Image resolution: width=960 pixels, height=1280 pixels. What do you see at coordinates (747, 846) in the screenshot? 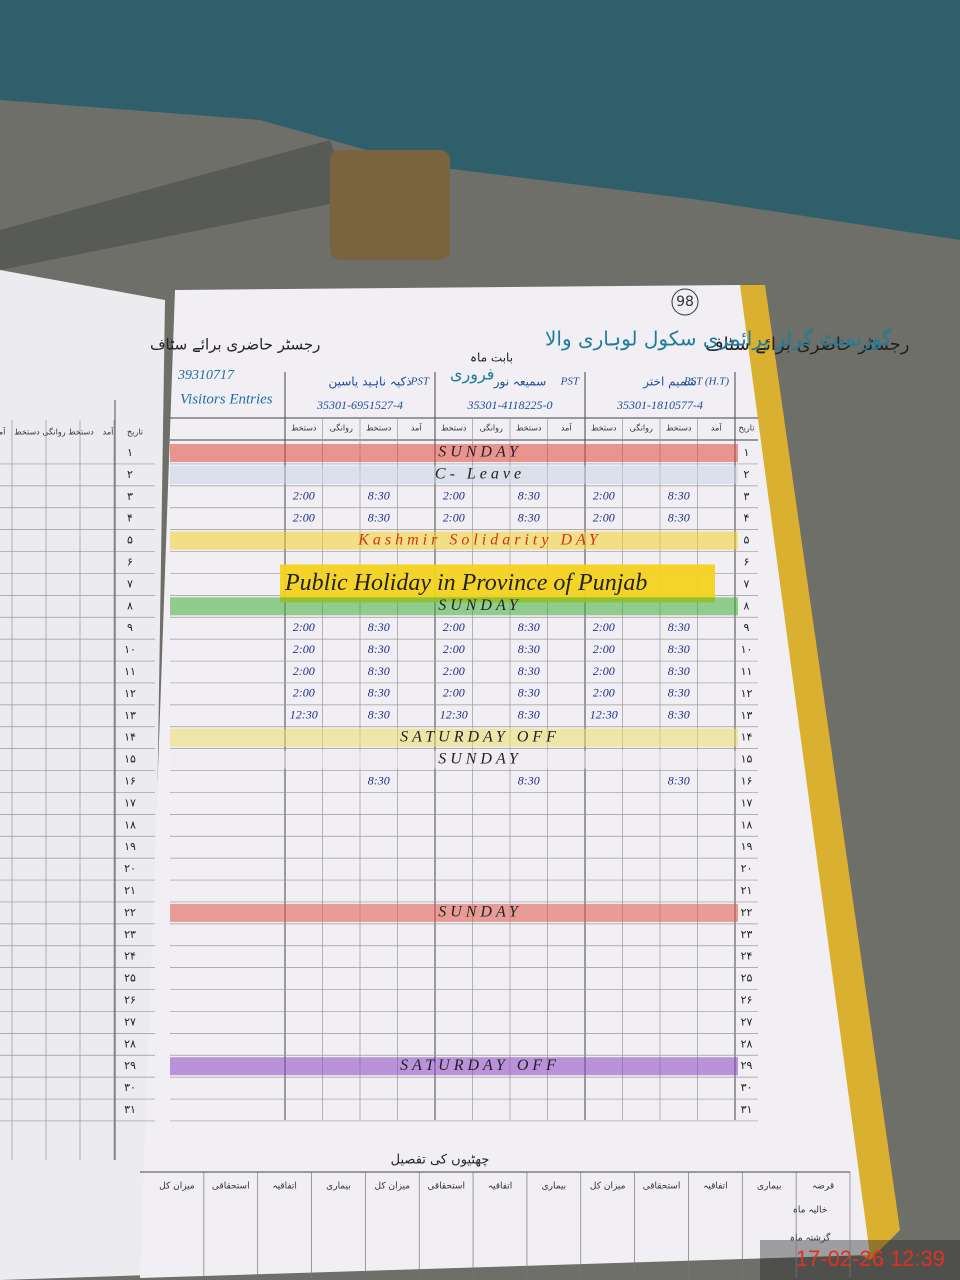
I see `day-number: ۱۹` at bounding box center [747, 846].